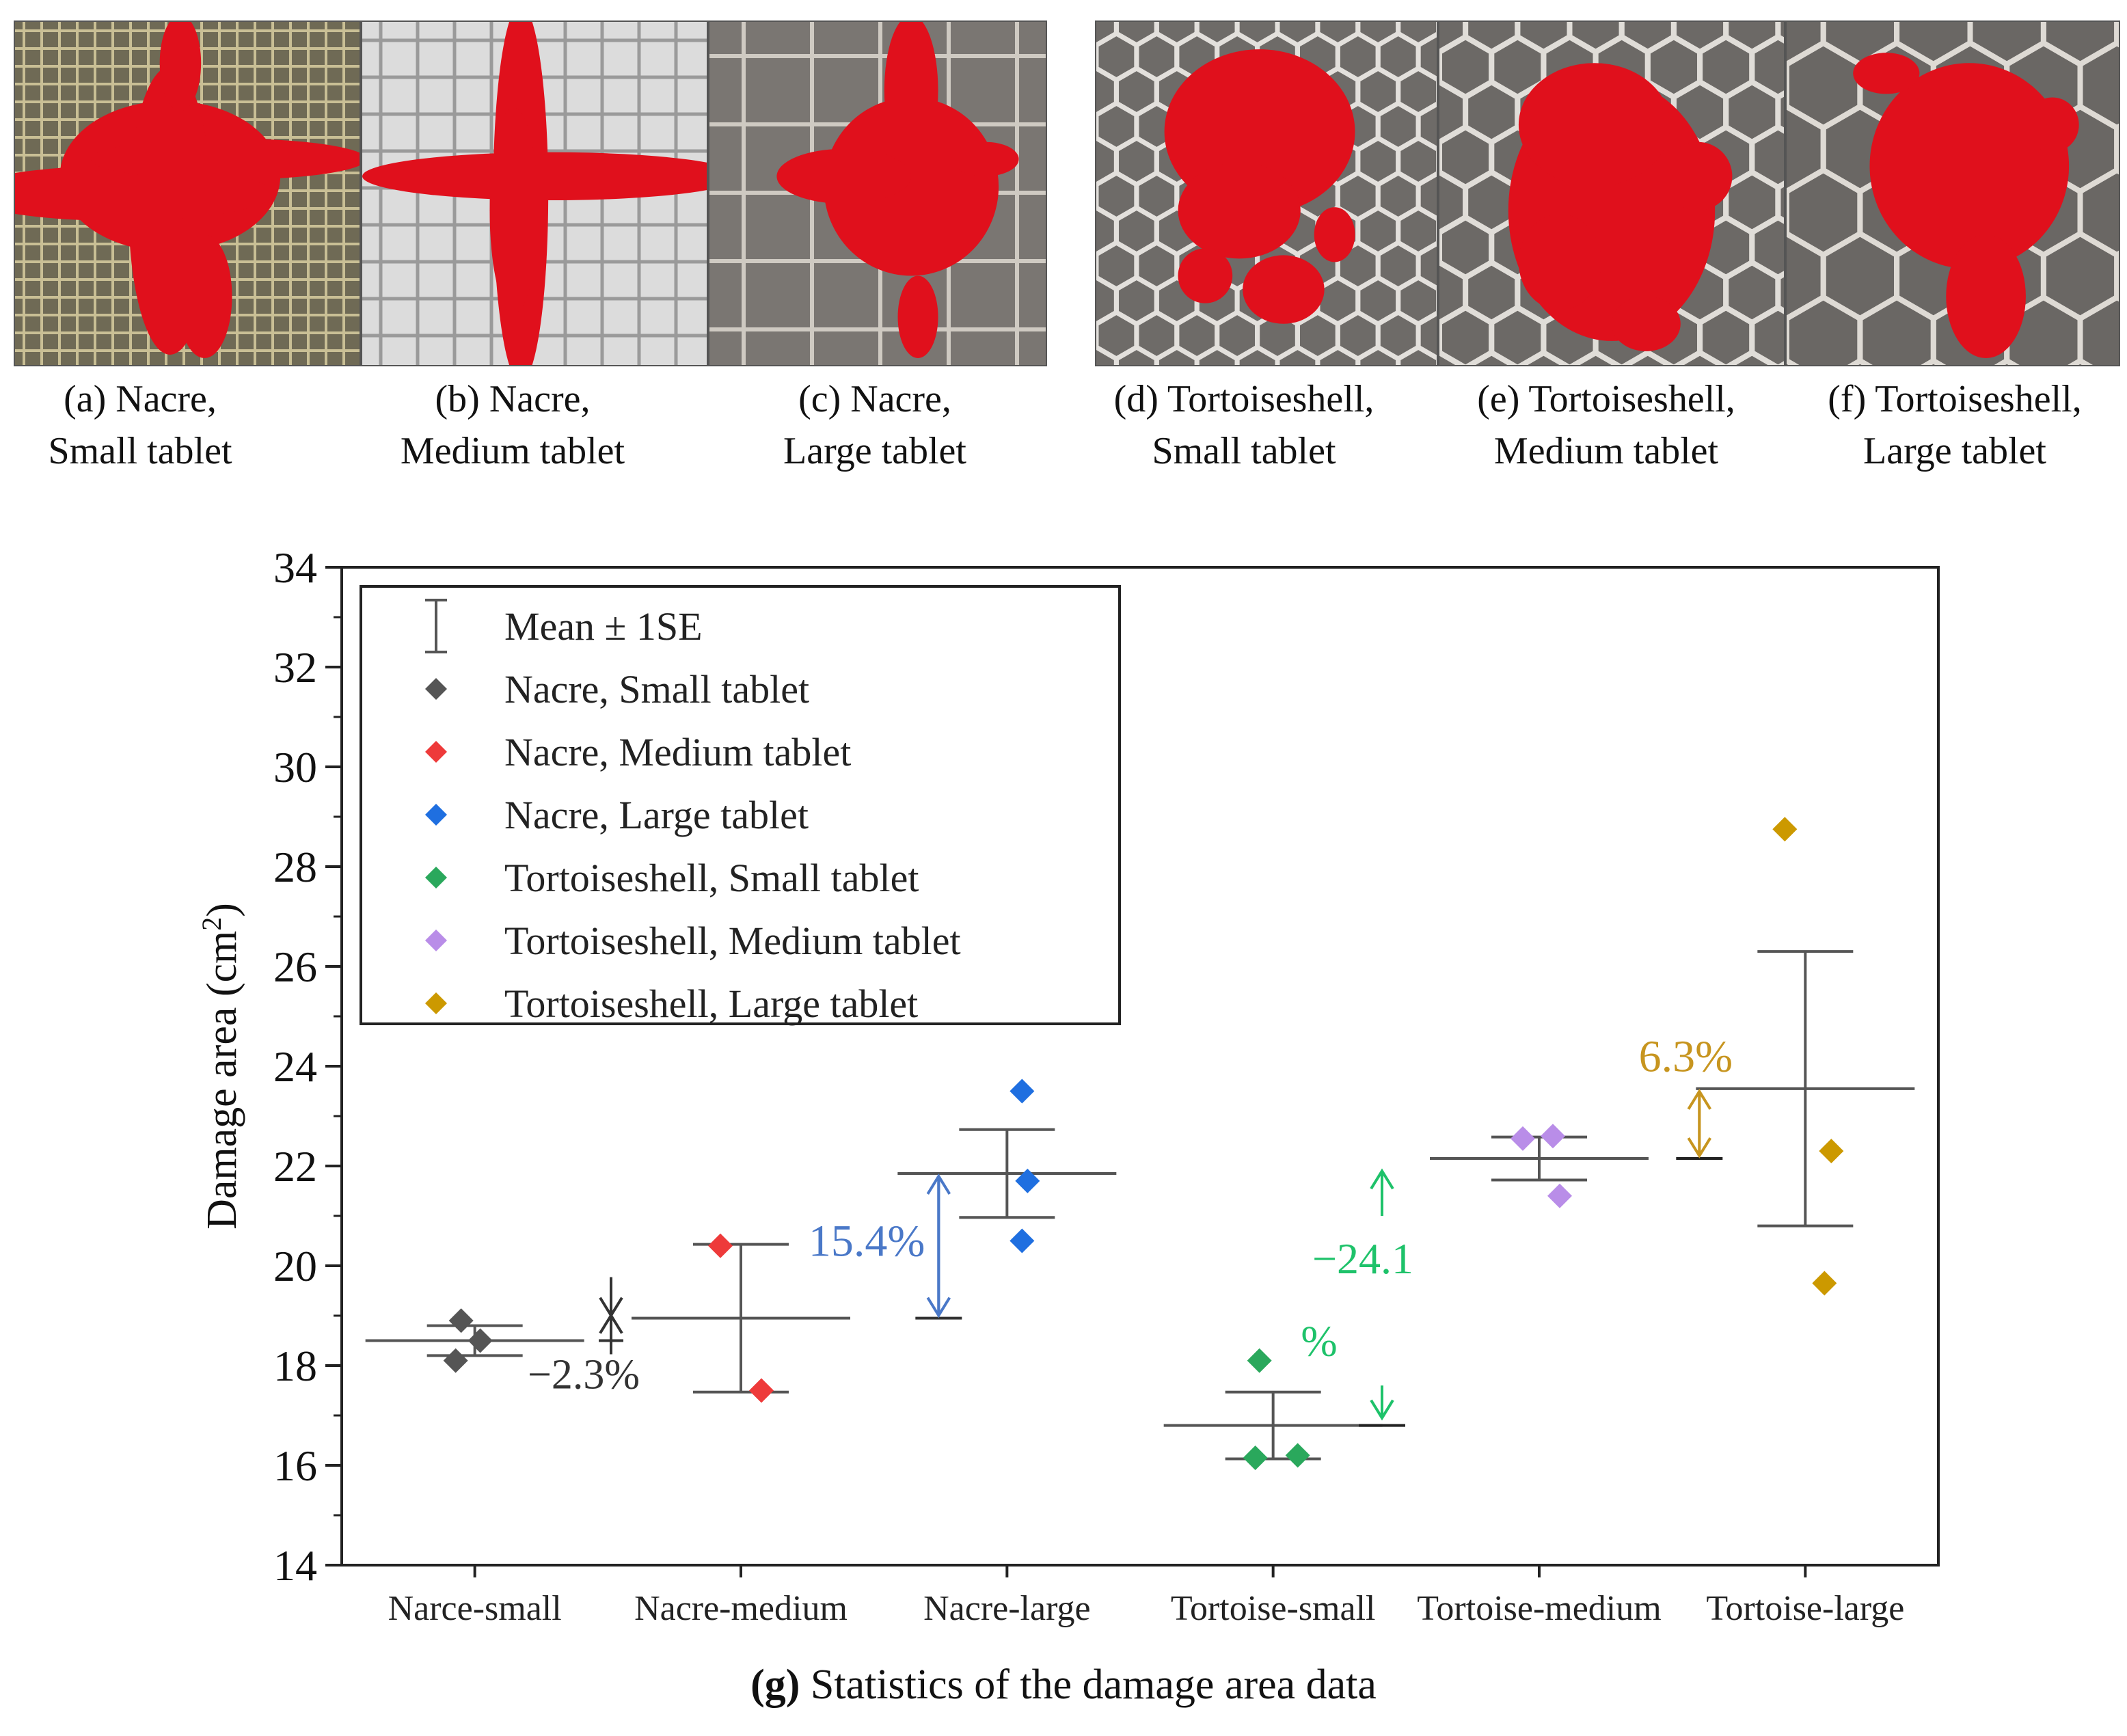  Describe the element at coordinates (295, 1366) in the screenshot. I see `y-tick-label: 18` at that location.